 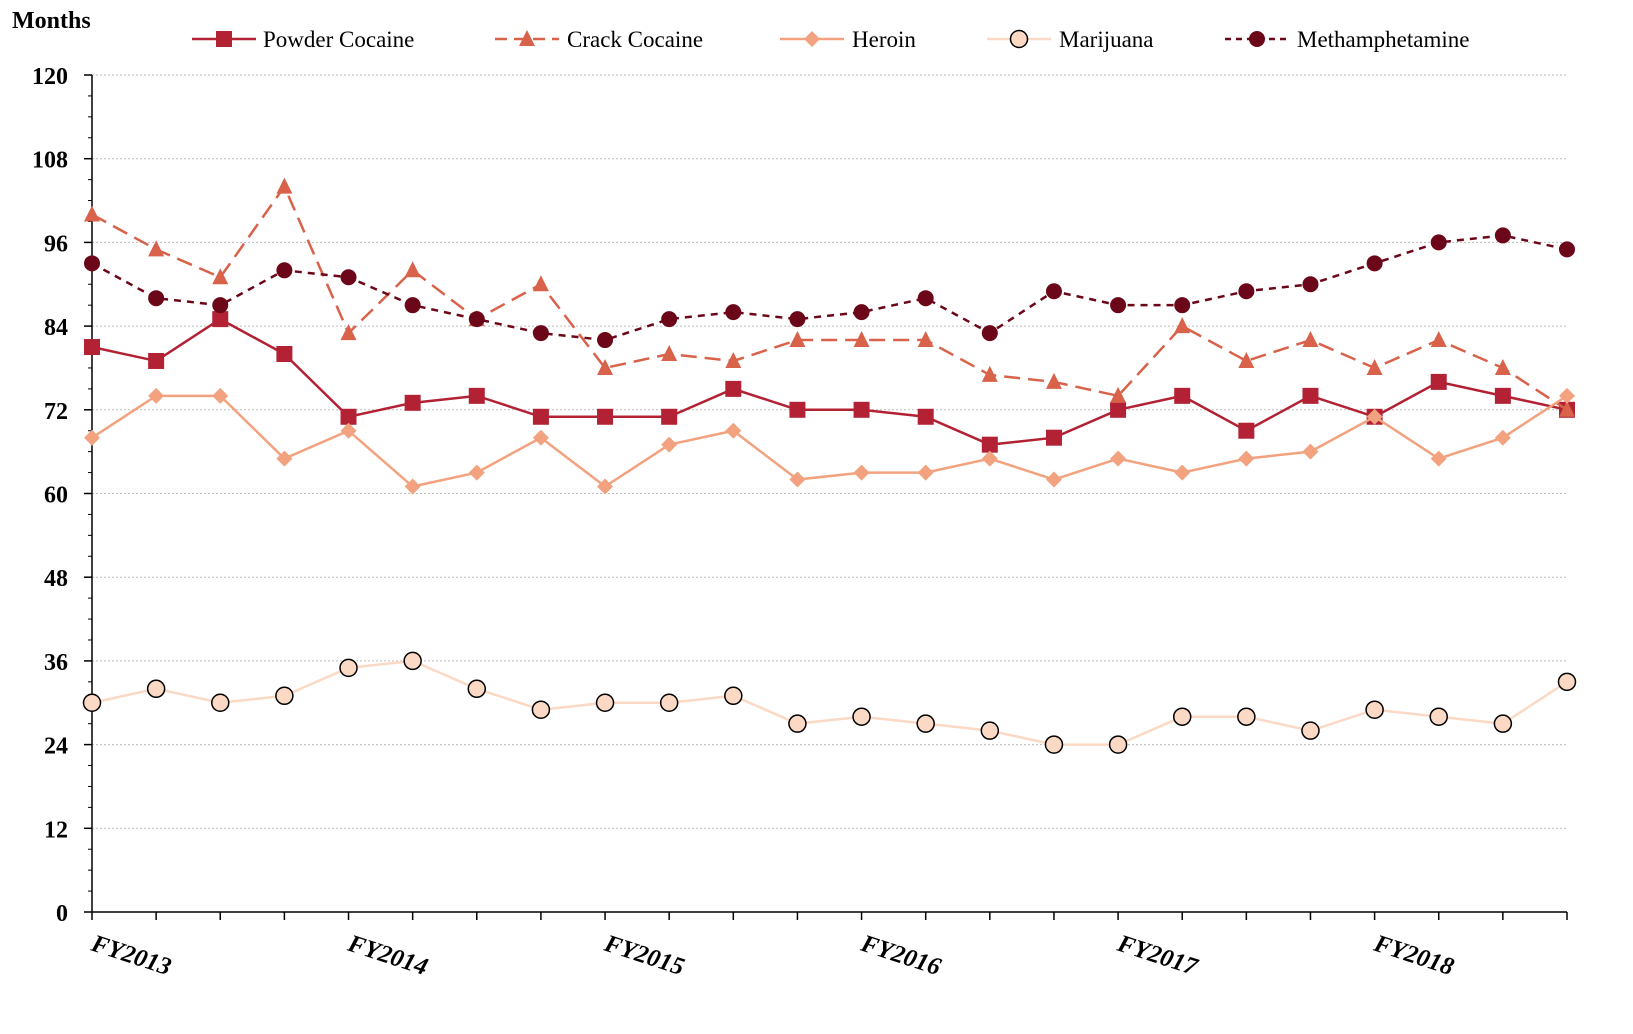 I want to click on legend-label-crack-cocaine: Crack Cocaine, so click(x=635, y=39).